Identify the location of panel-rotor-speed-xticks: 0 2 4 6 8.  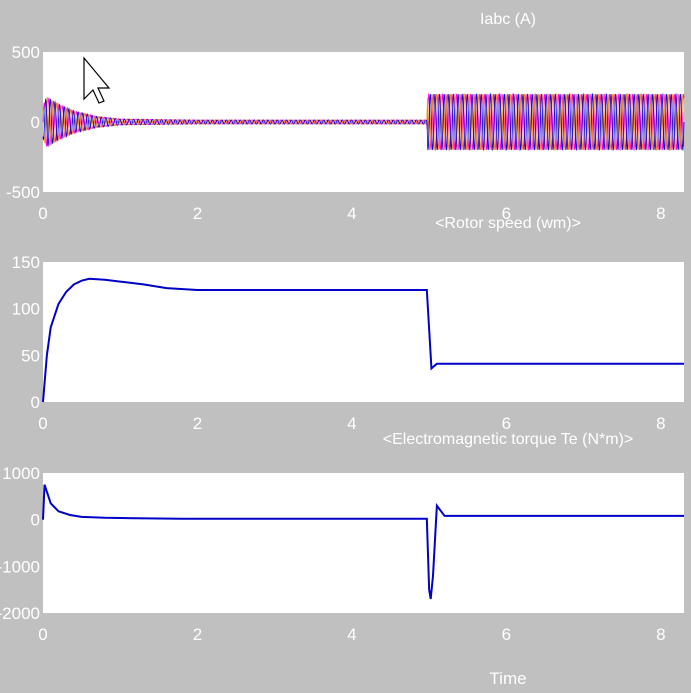
(351, 423).